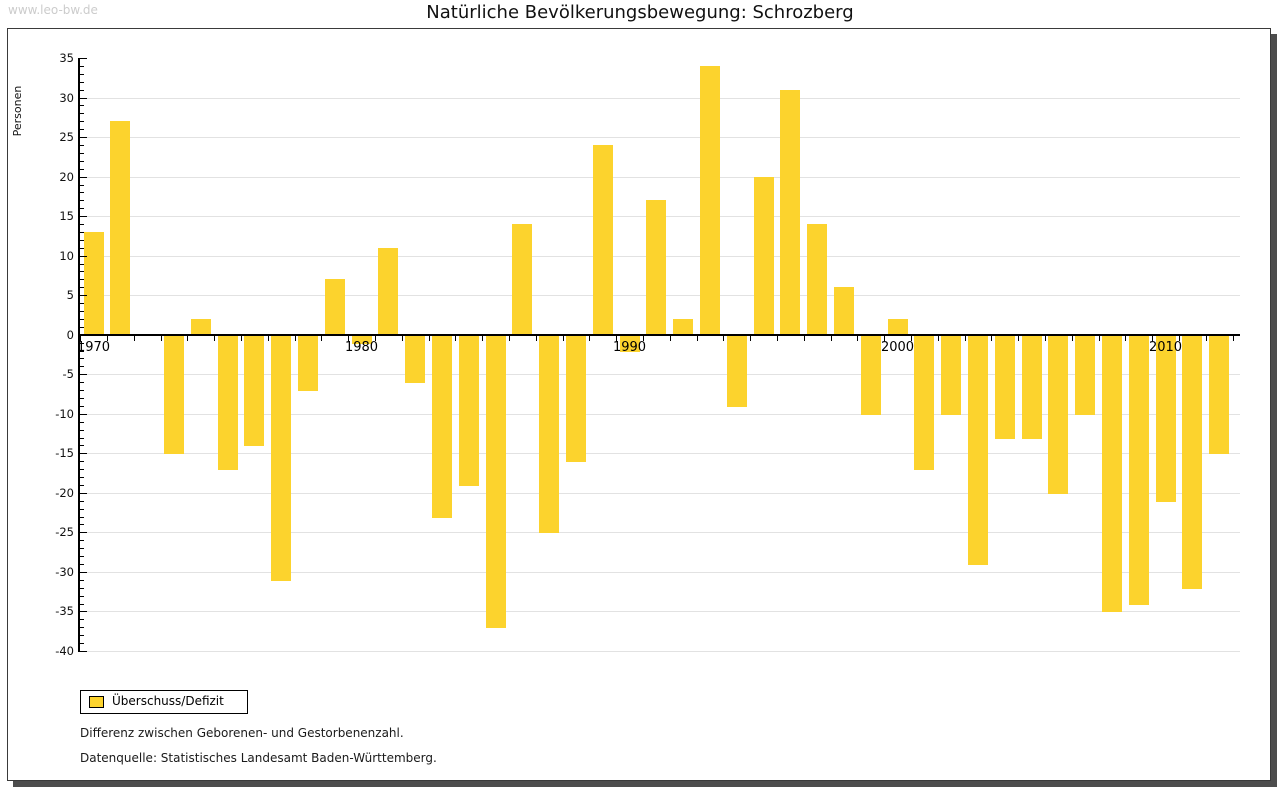  Describe the element at coordinates (660, 612) in the screenshot. I see `gridline--35` at that location.